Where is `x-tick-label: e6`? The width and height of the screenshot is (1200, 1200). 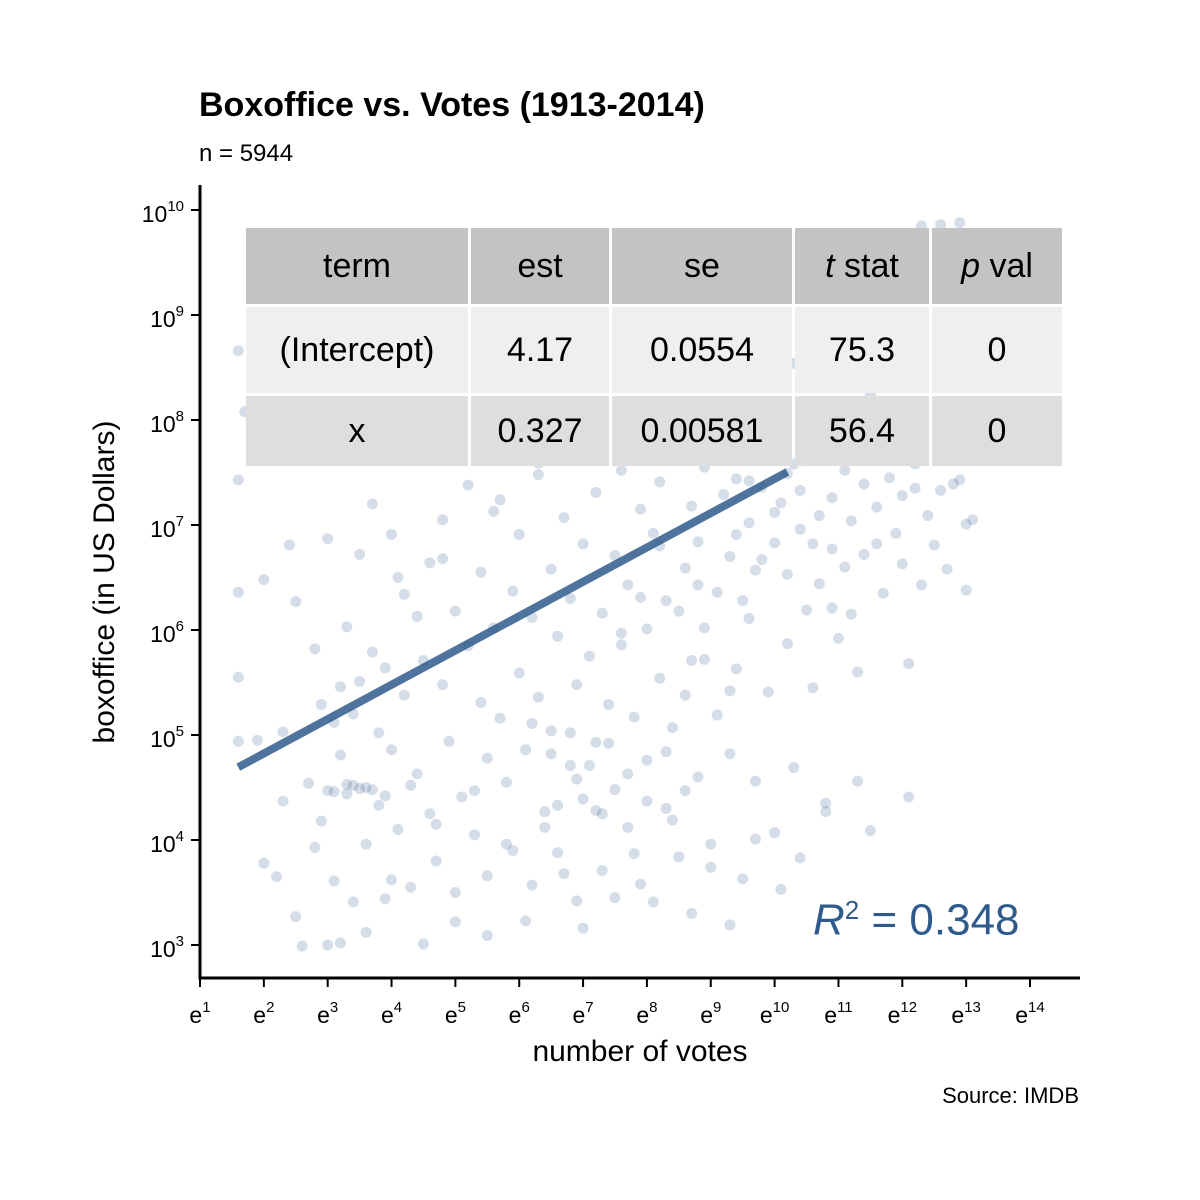 x-tick-label: e6 is located at coordinates (519, 1013).